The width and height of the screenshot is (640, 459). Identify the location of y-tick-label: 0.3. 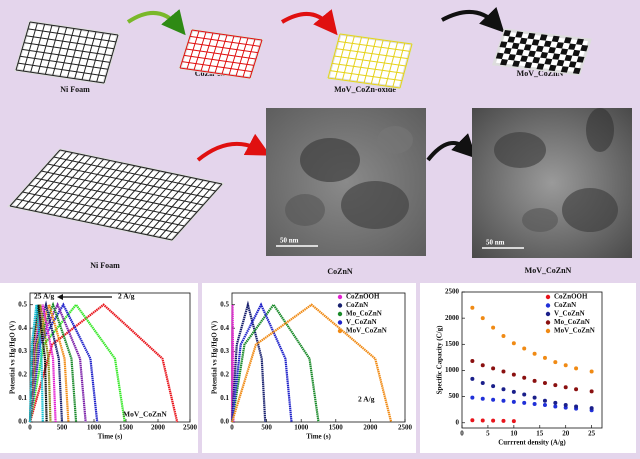
(22, 351).